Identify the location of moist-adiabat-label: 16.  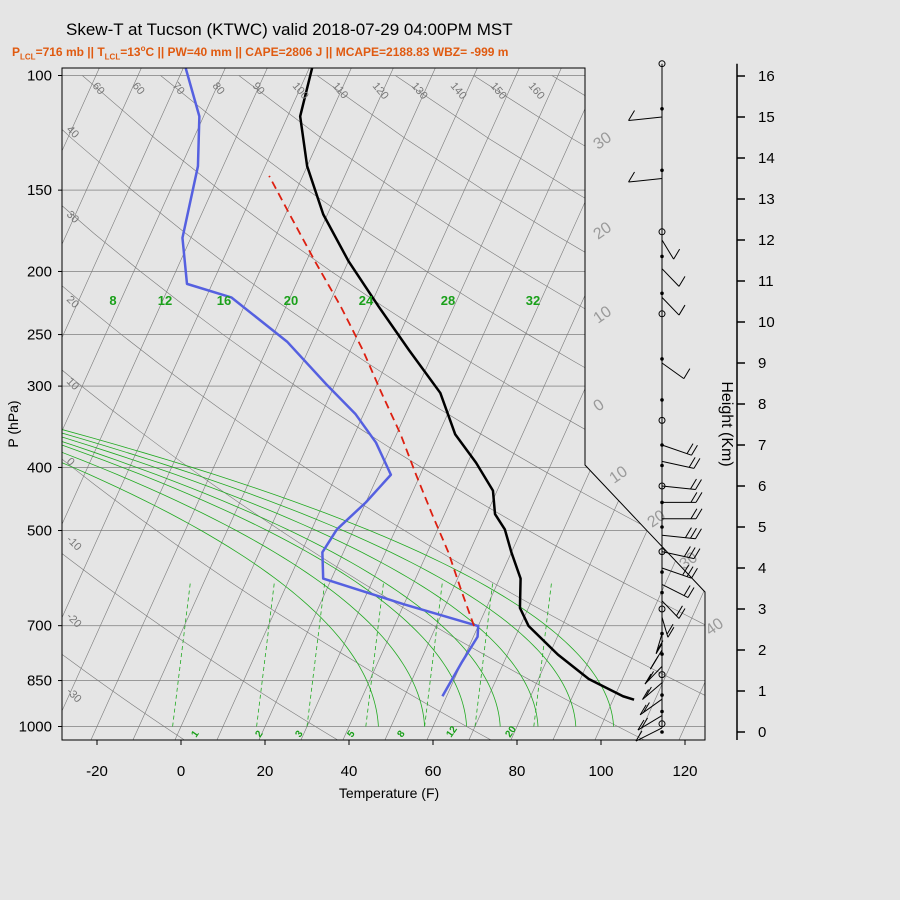
(224, 300).